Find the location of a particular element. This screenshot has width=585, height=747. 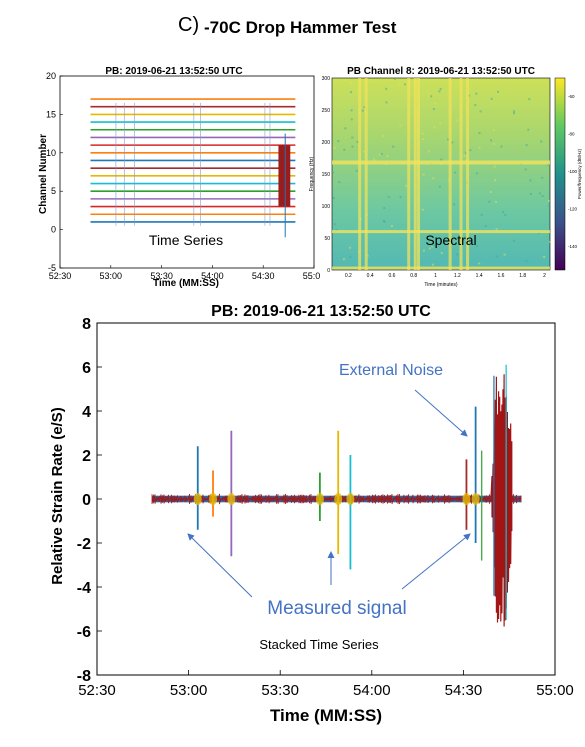

spectral-xtick-label: 1.4 is located at coordinates (479, 276).